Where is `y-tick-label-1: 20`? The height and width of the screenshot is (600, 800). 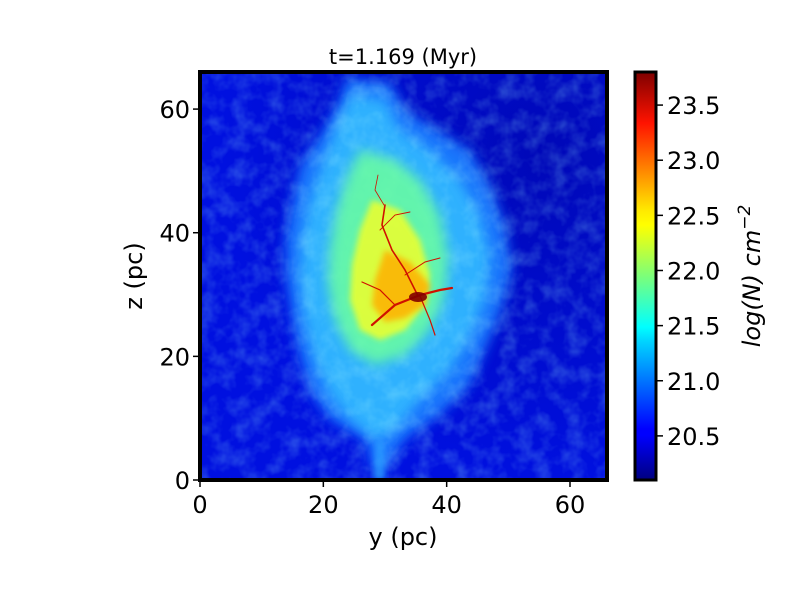 y-tick-label-1: 20 is located at coordinates (174, 357).